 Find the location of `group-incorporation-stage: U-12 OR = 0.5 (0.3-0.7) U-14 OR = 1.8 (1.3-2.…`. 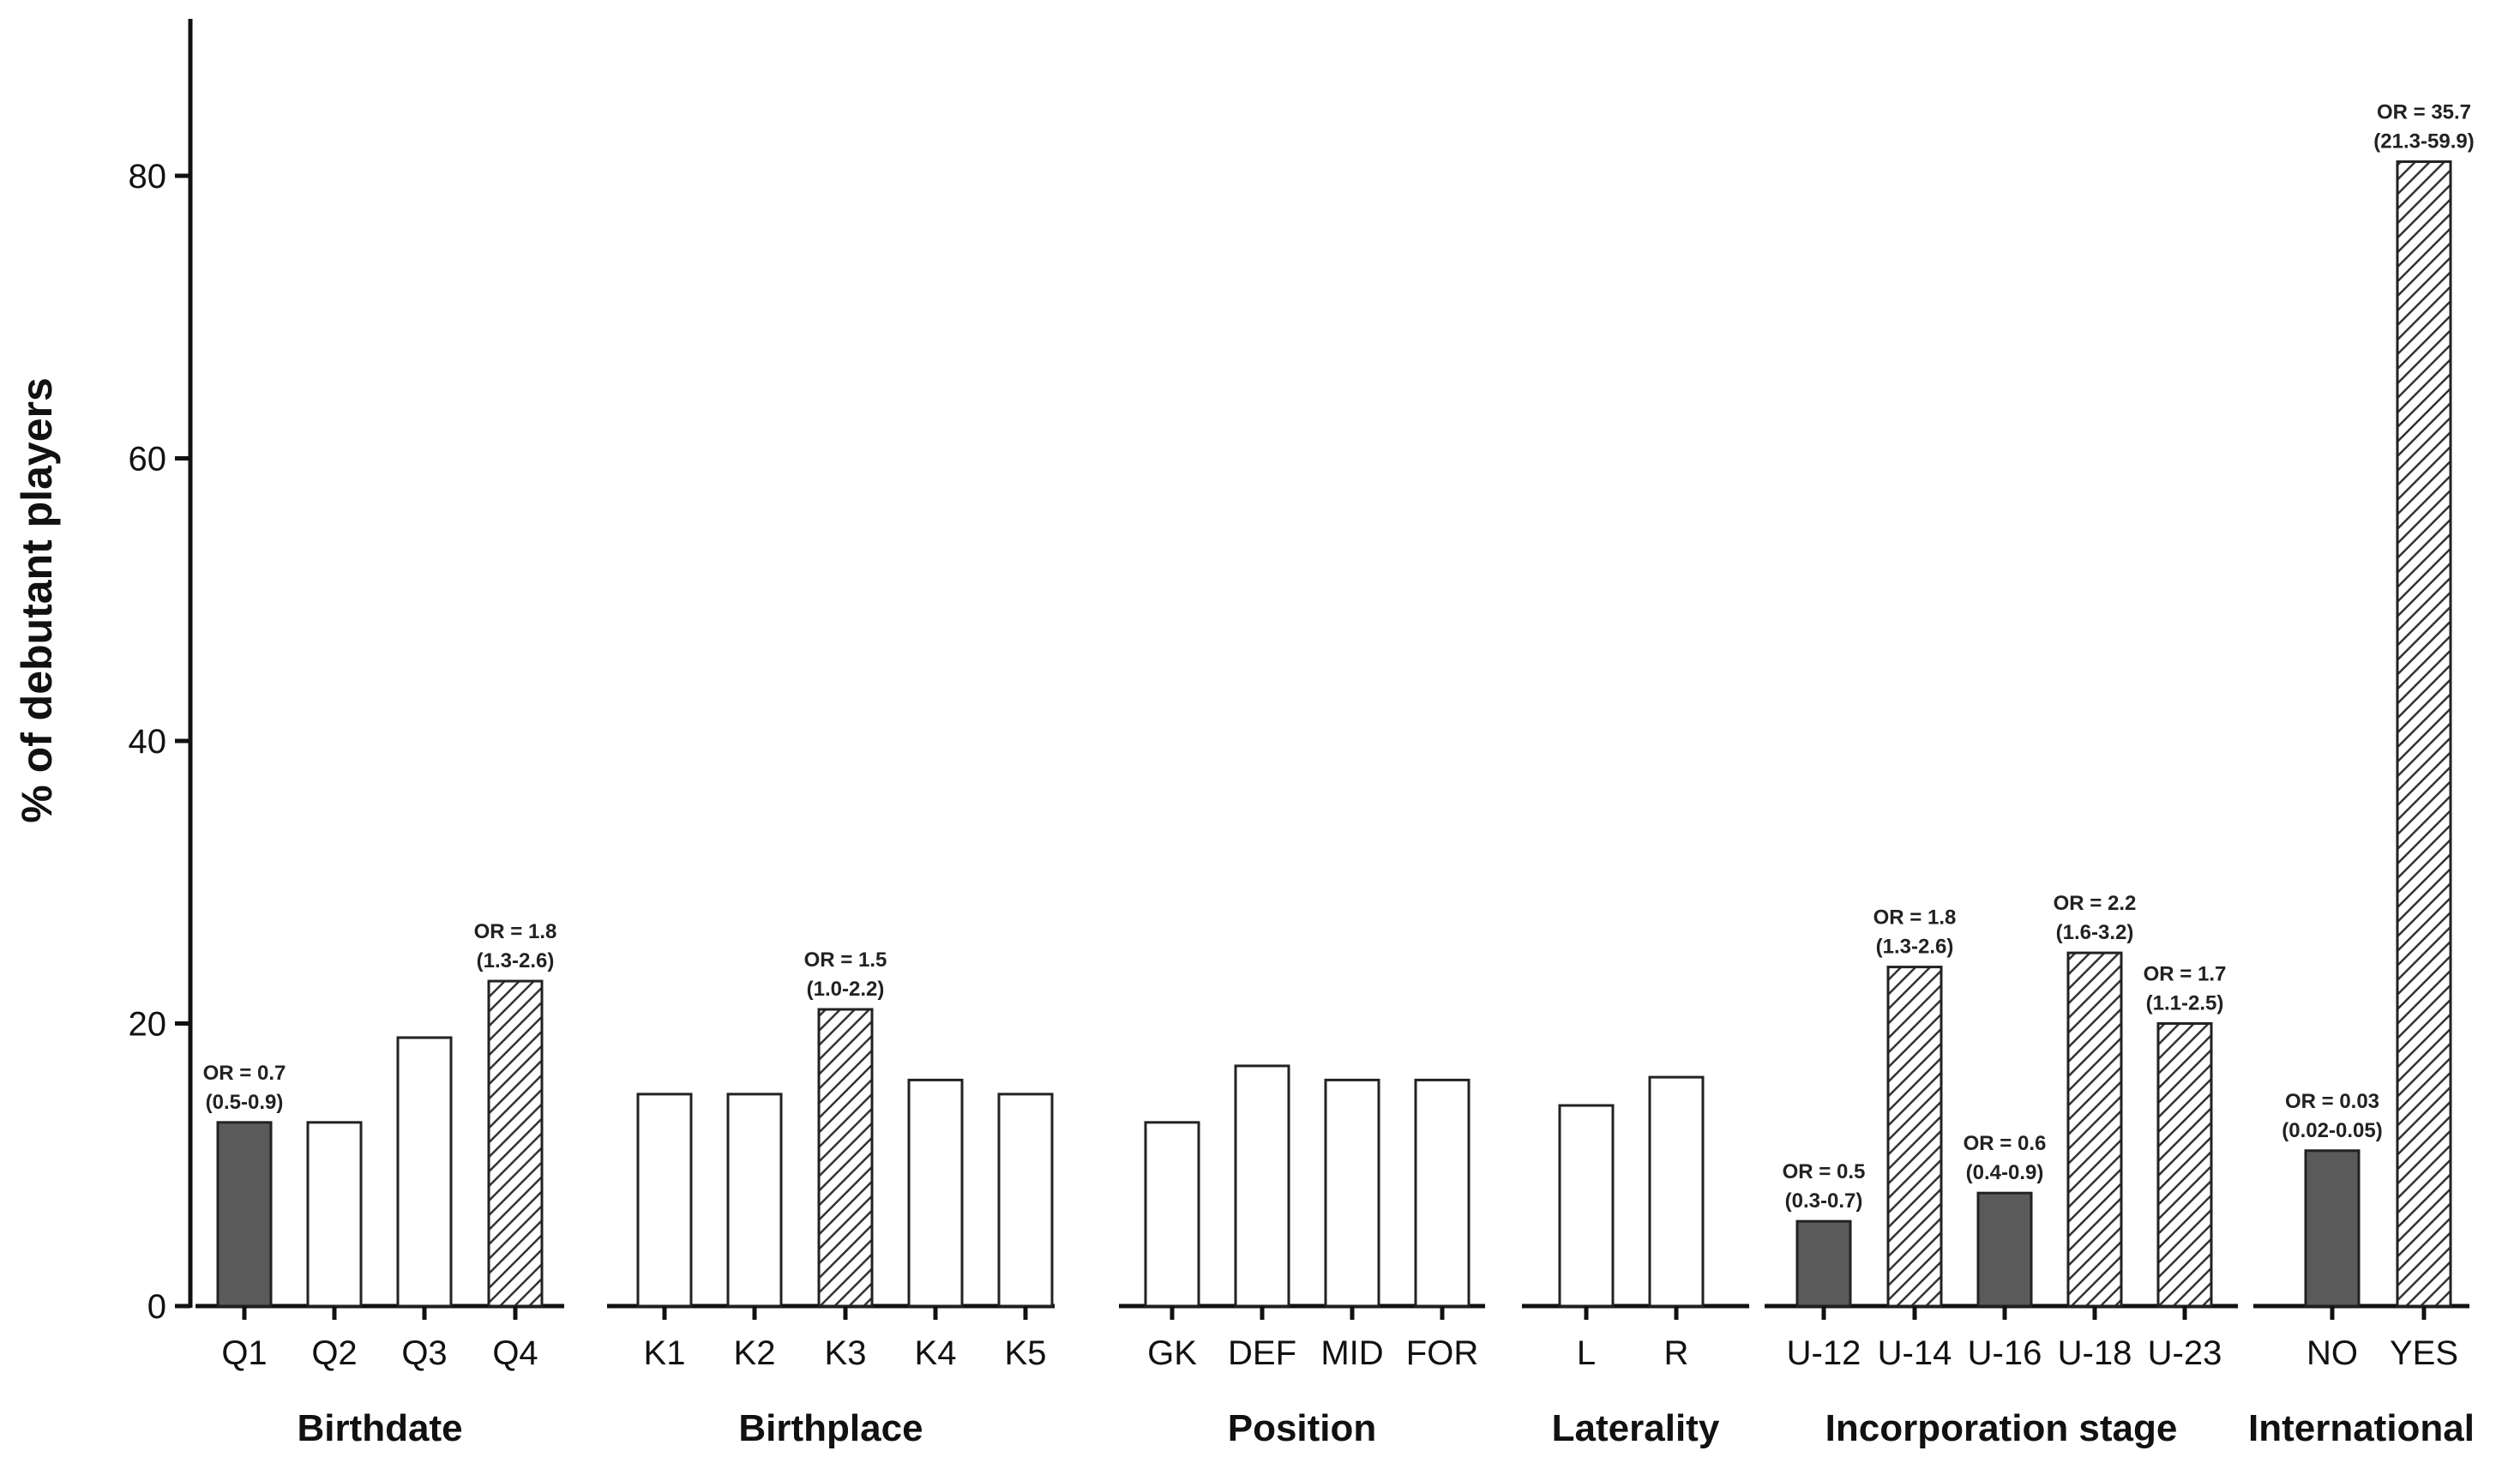

group-incorporation-stage: U-12 OR = 0.5 (0.3-0.7) U-14 OR = 1.8 (1.3-2.… is located at coordinates (2002, 1171).